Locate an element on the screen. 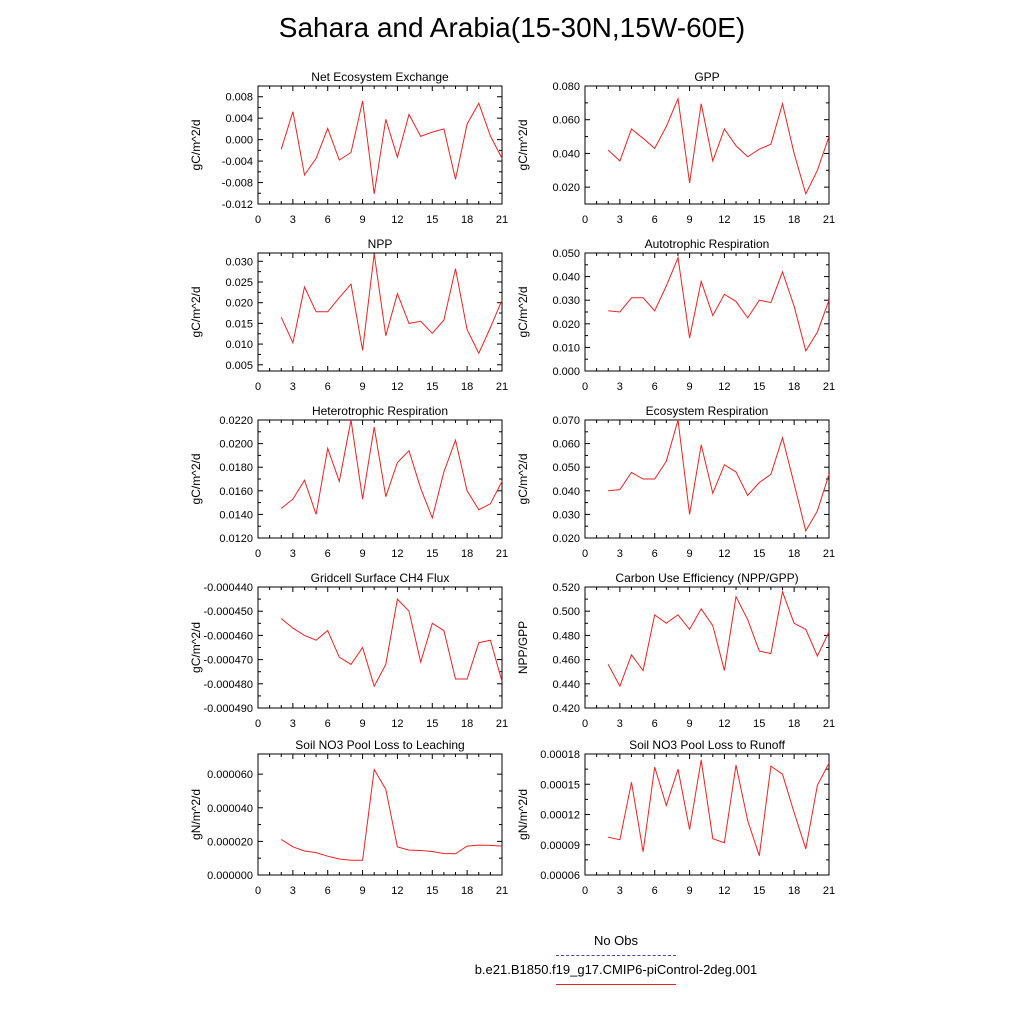 This screenshot has height=1024, width=1024. y-tick-label: 0.500 is located at coordinates (566, 612).